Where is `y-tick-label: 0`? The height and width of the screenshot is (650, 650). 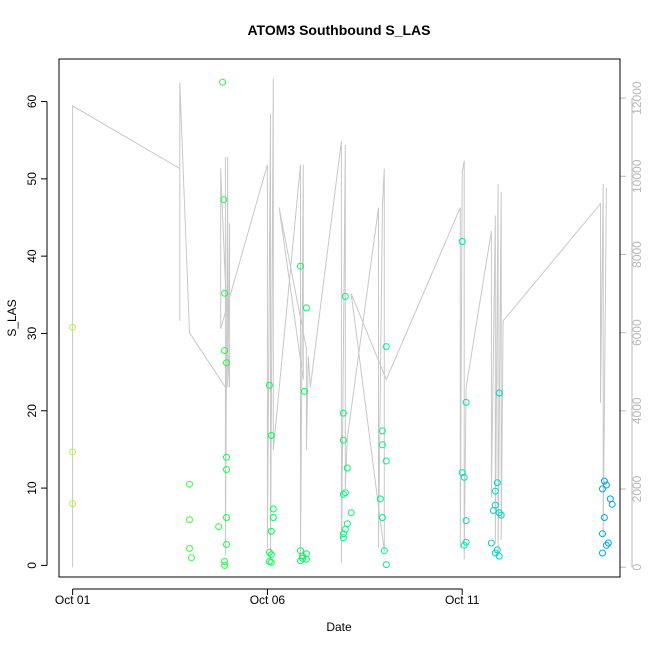 y-tick-label: 0 is located at coordinates (32, 565).